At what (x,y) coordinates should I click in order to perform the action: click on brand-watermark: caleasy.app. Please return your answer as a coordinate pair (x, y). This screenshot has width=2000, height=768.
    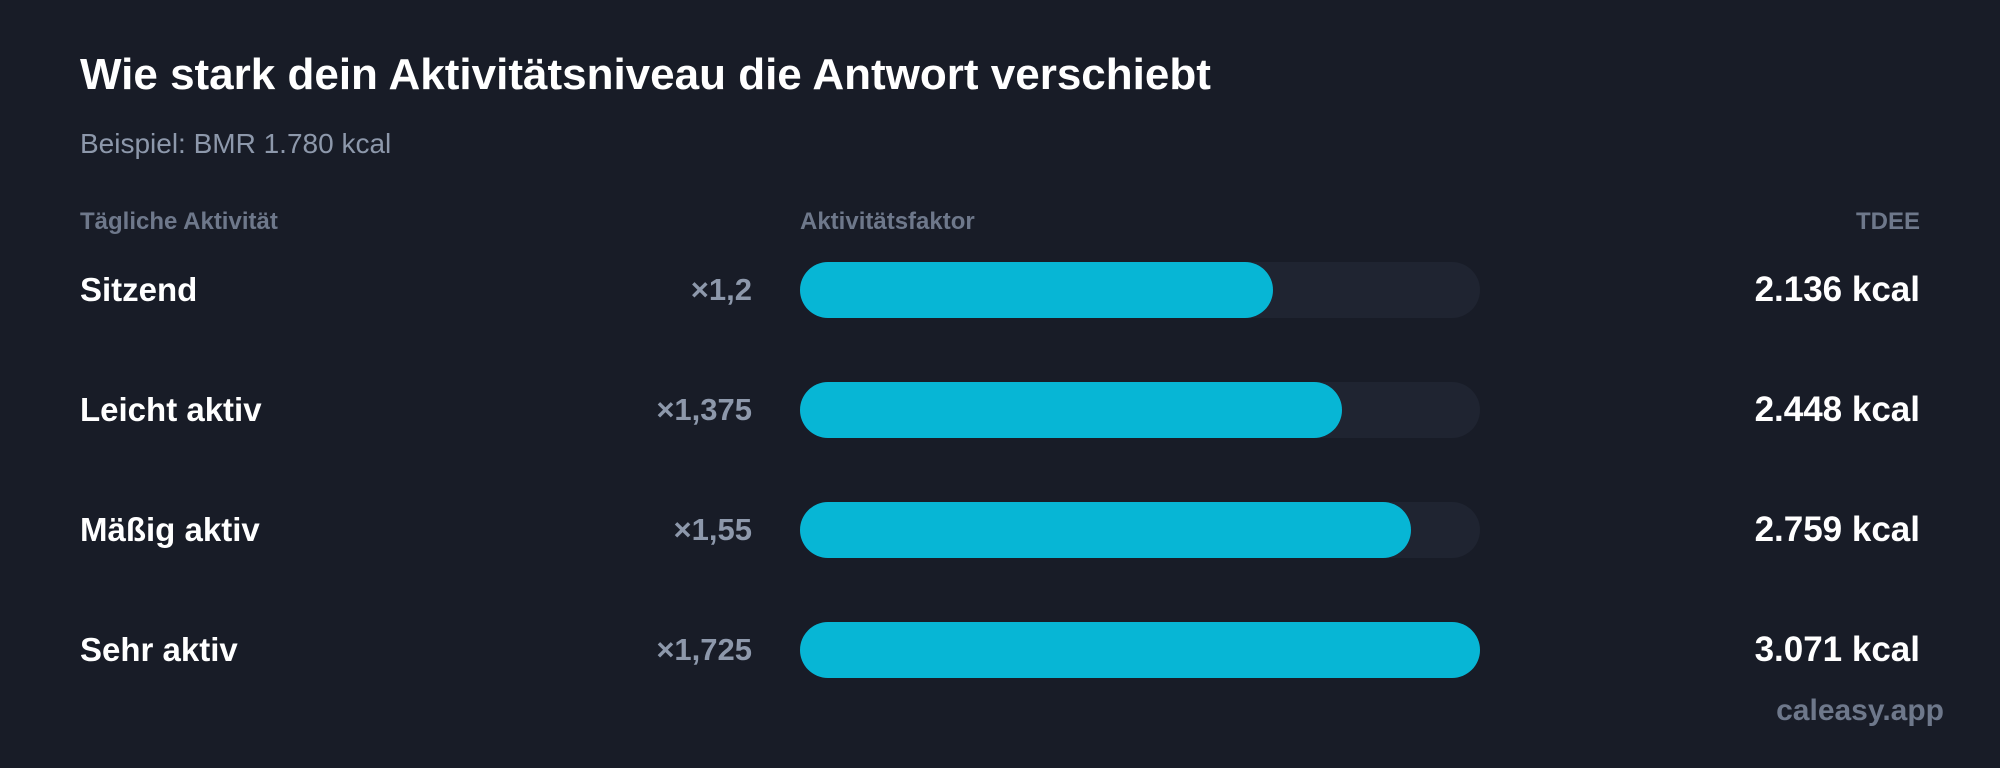
    Looking at the image, I should click on (1860, 710).